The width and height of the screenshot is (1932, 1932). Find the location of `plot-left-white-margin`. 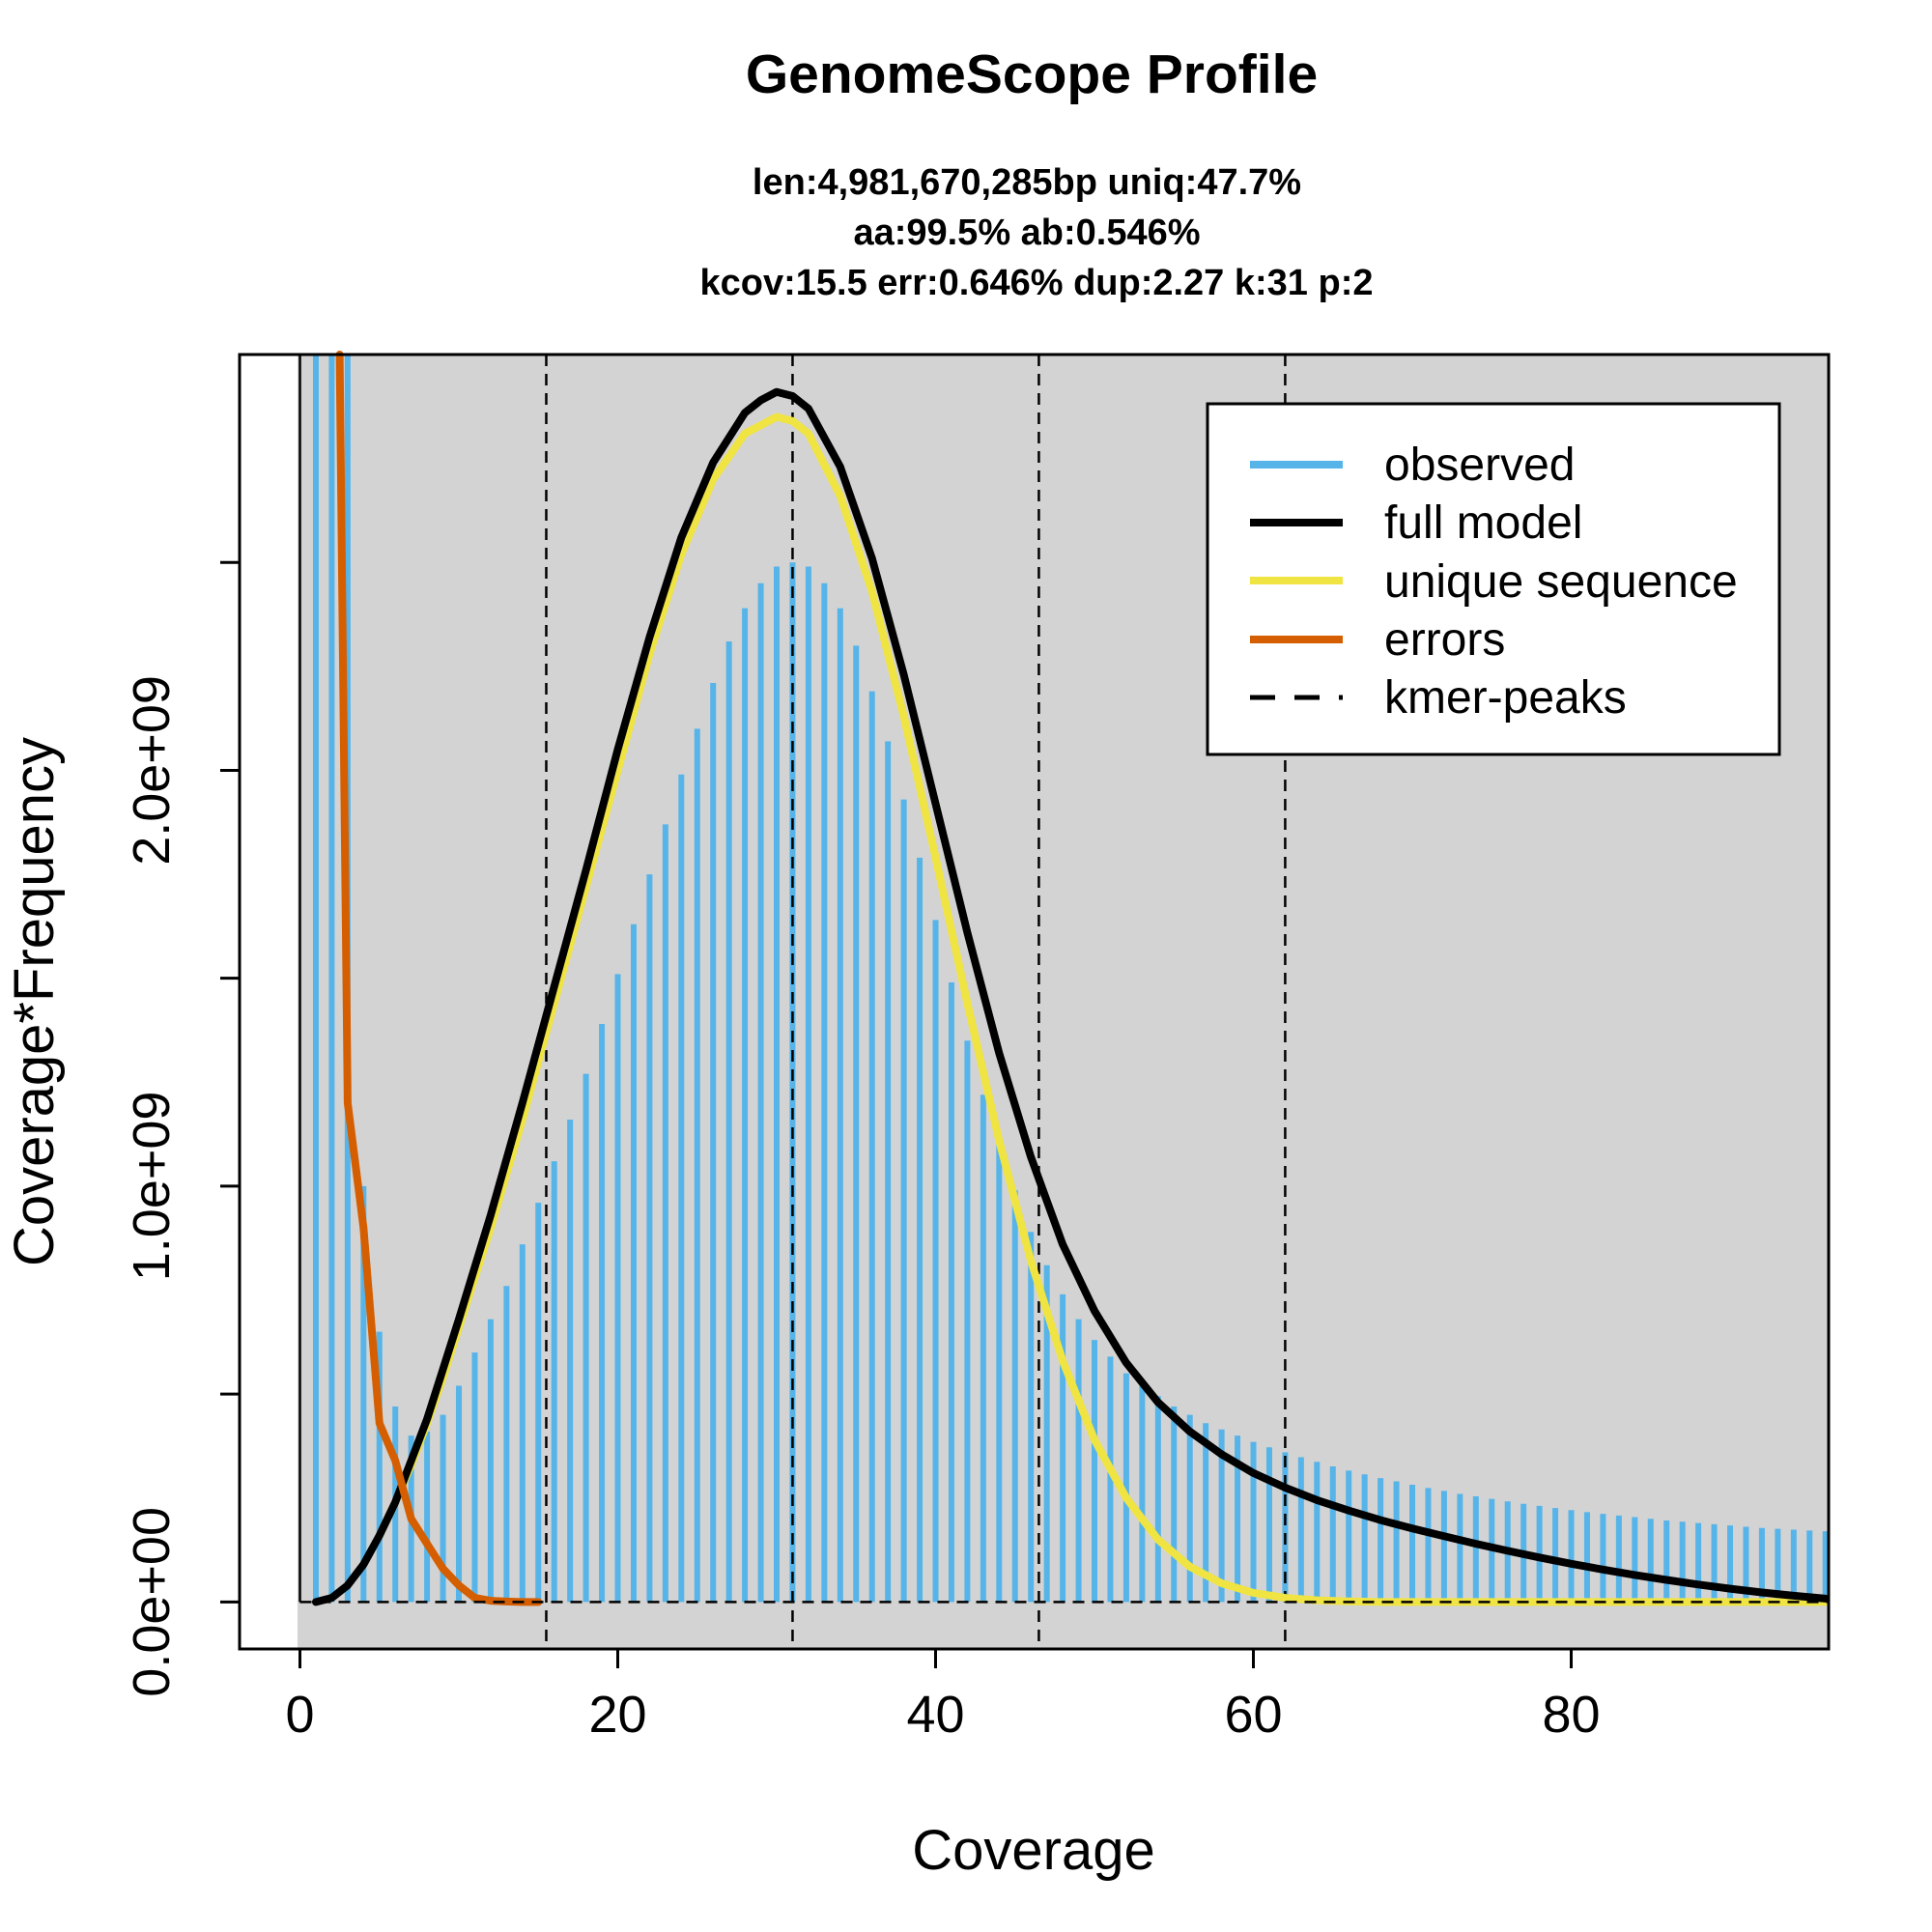

plot-left-white-margin is located at coordinates (269, 1002).